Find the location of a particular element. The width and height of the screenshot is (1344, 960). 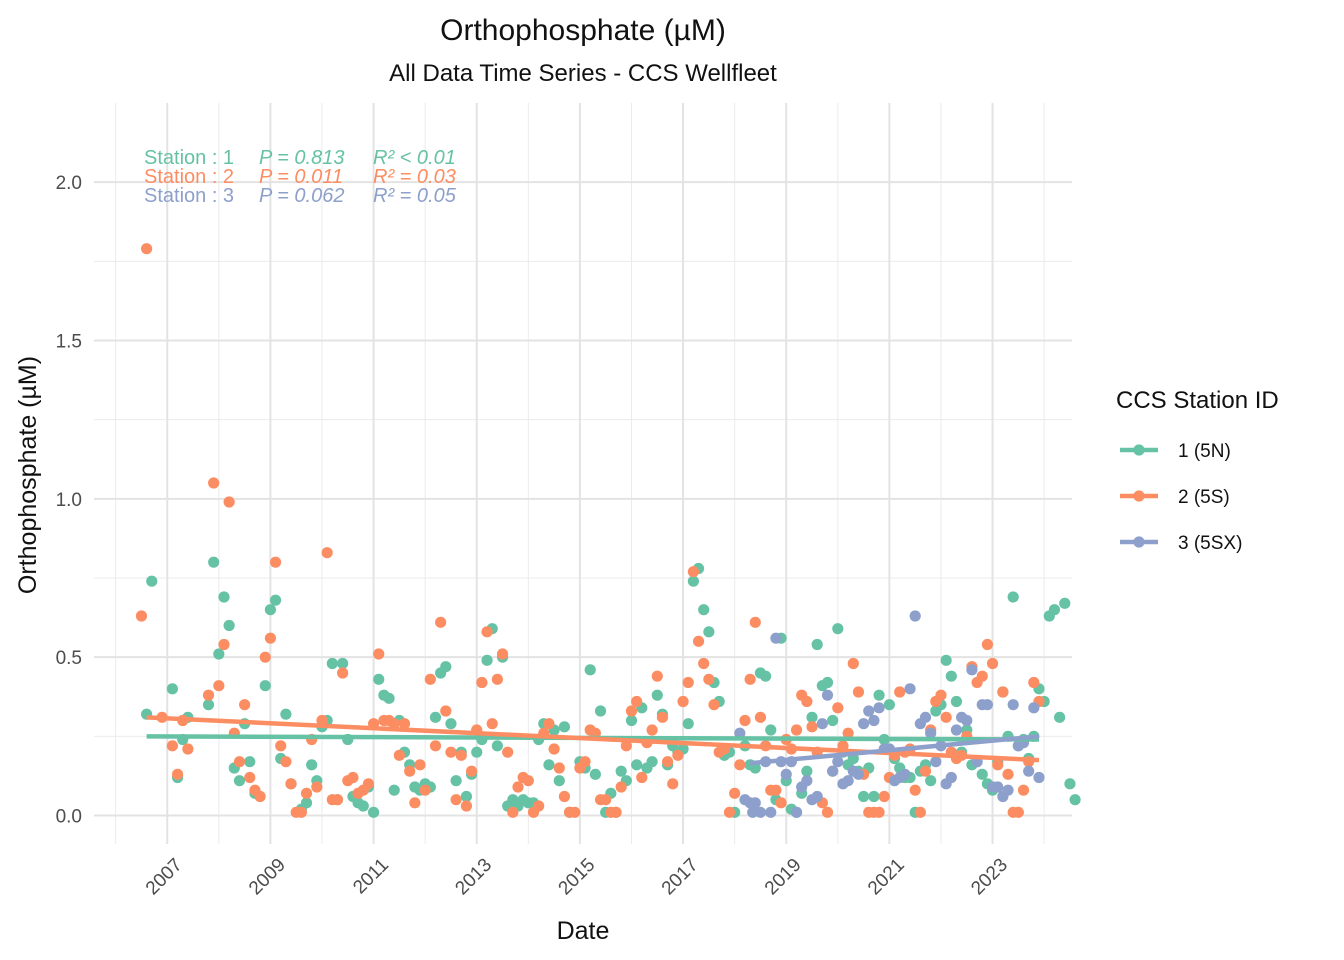

annotation-p-value: P = 0.011 is located at coordinates (301, 177).